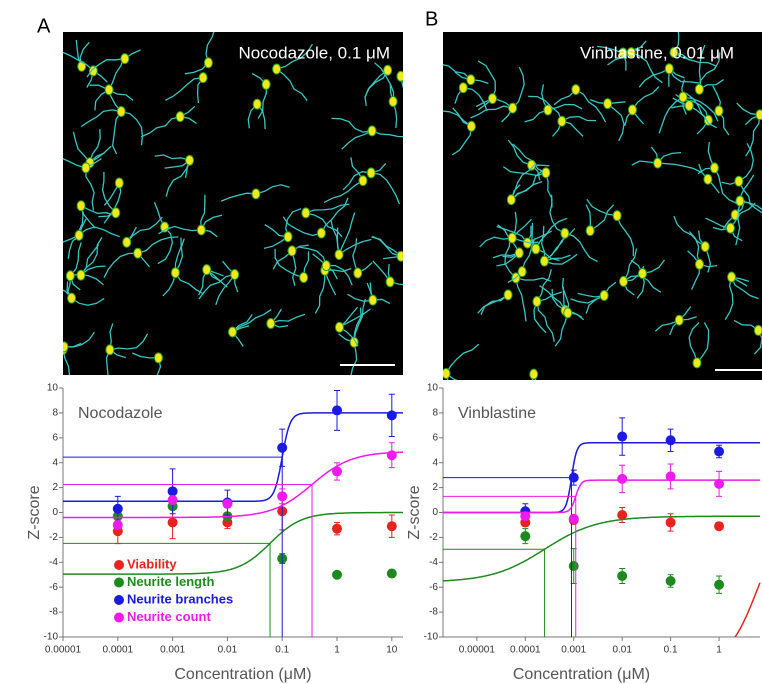  Describe the element at coordinates (431, 19) in the screenshot. I see `panel-letter: B` at that location.